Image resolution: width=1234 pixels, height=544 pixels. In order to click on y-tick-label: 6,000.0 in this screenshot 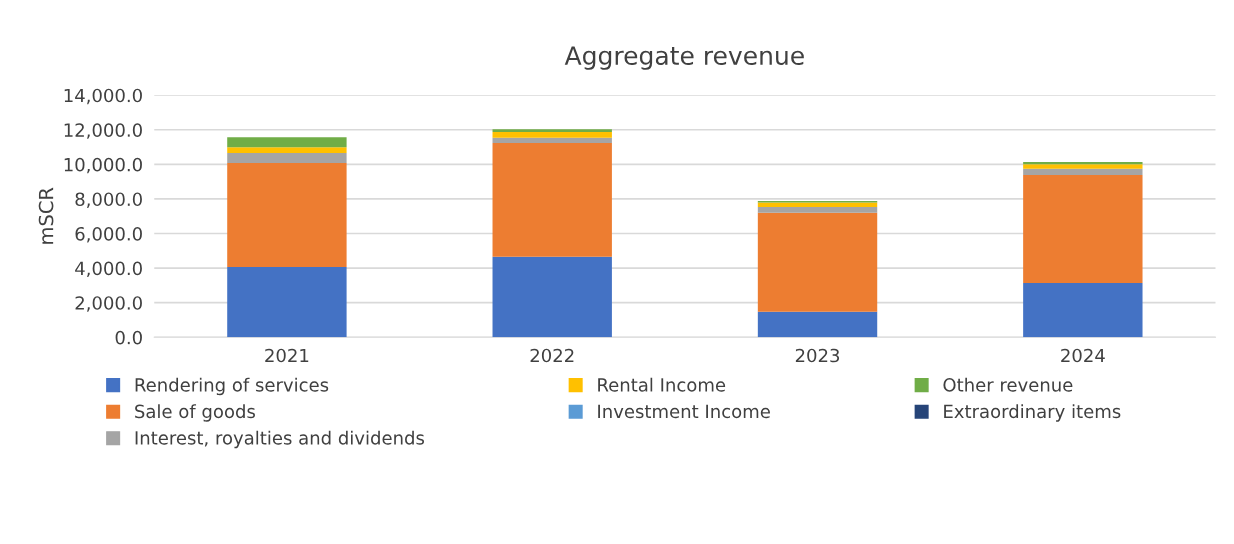, I will do `click(108, 234)`.